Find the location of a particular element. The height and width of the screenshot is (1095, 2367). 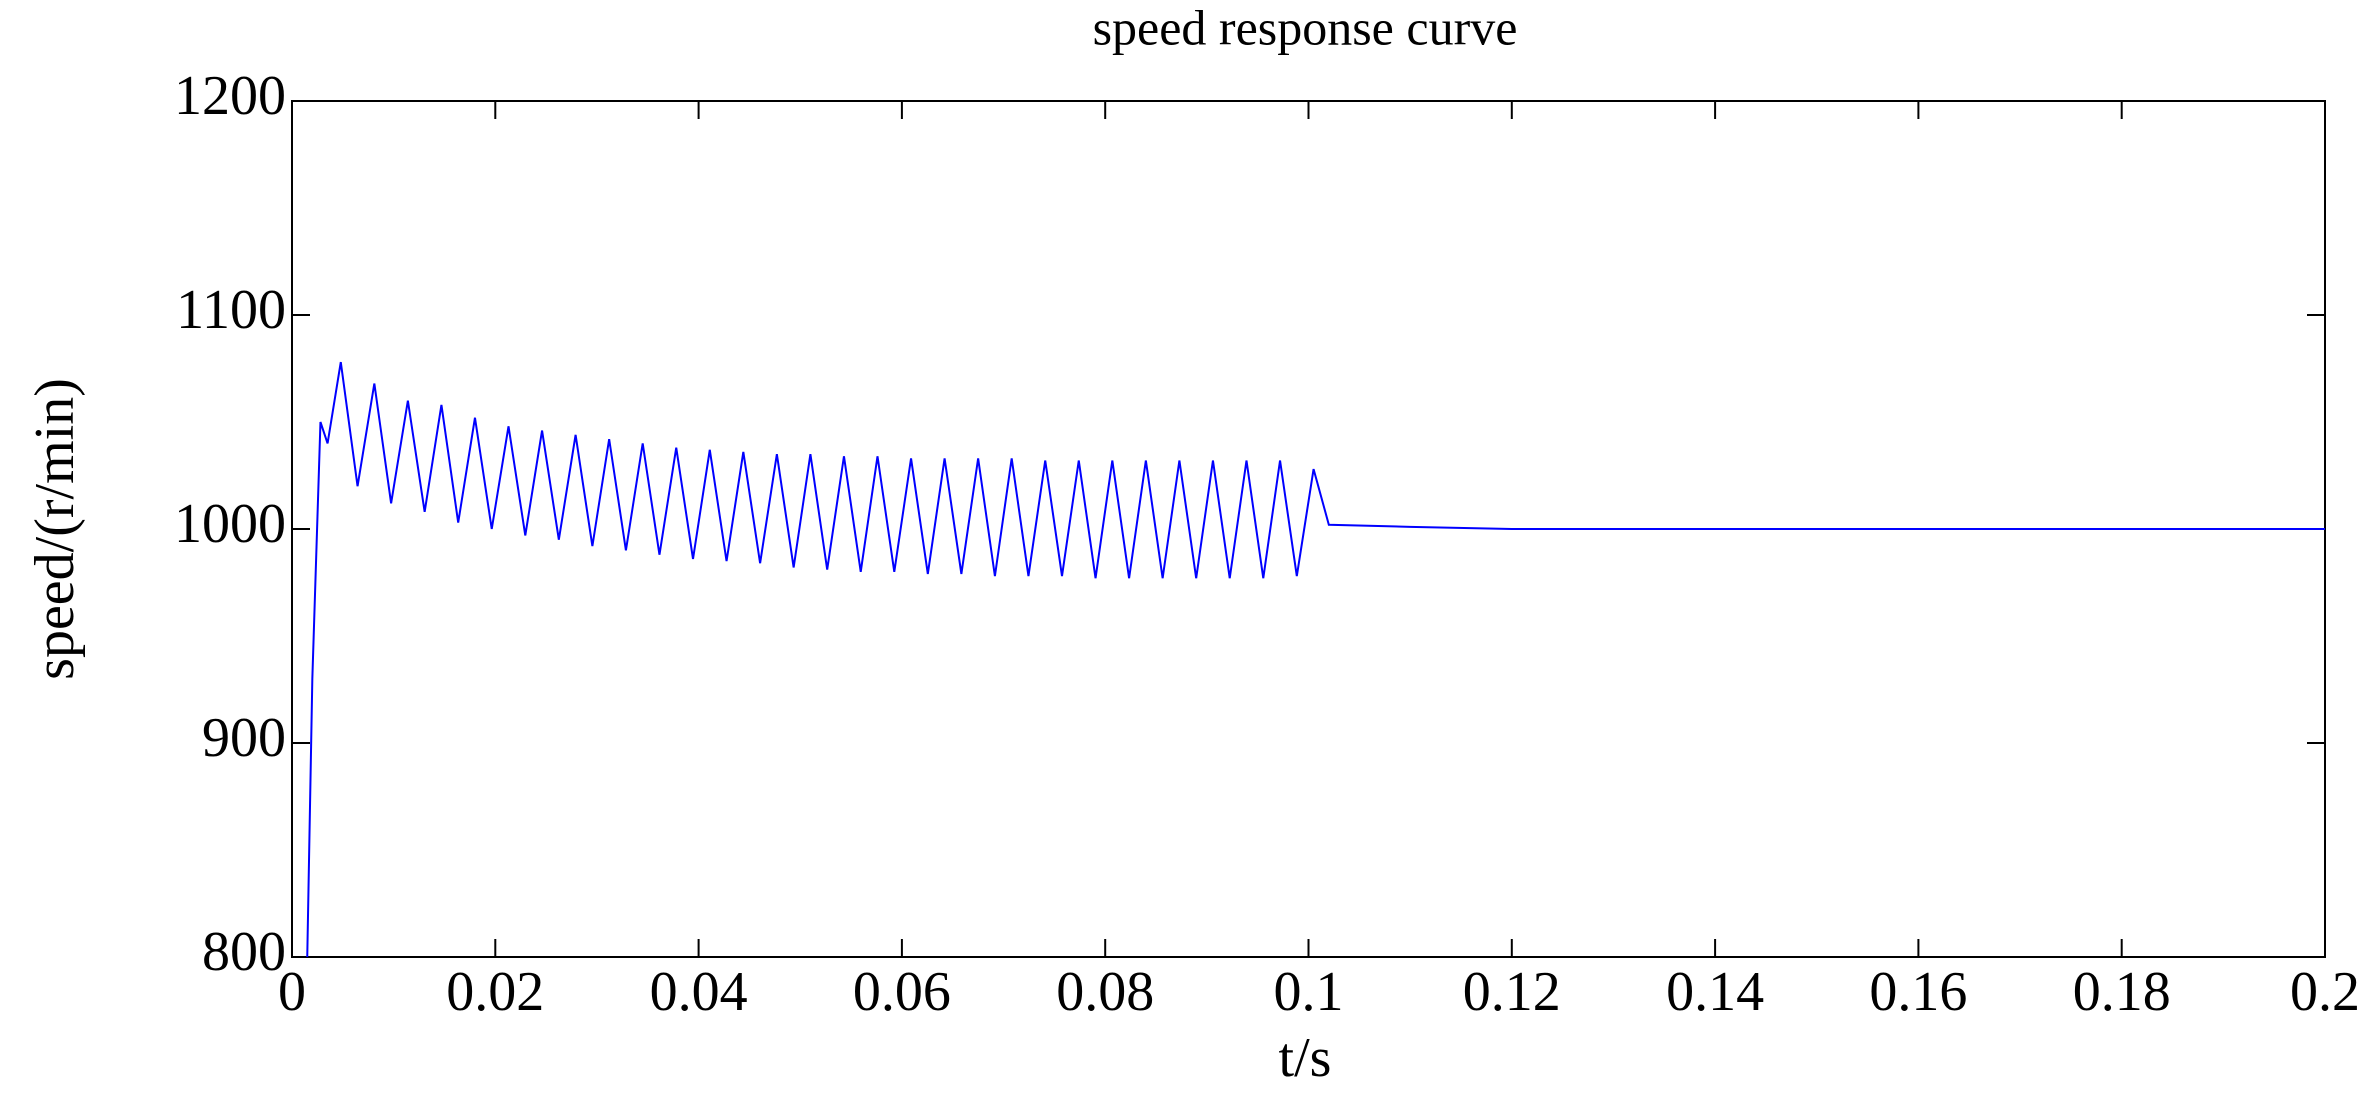

x-tick-label: 0.02 is located at coordinates (495, 992).